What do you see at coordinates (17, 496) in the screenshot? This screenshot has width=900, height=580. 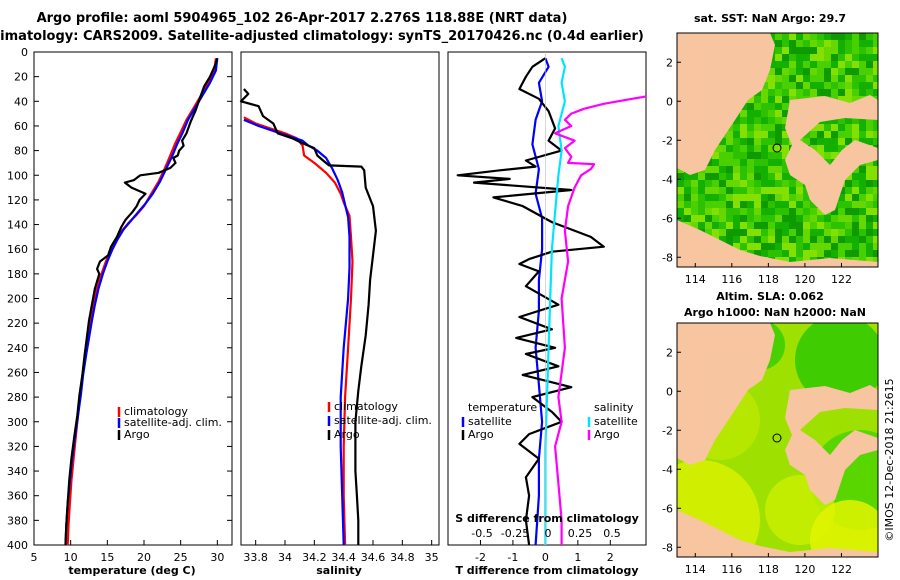 I see `depth-tick-label: 360` at bounding box center [17, 496].